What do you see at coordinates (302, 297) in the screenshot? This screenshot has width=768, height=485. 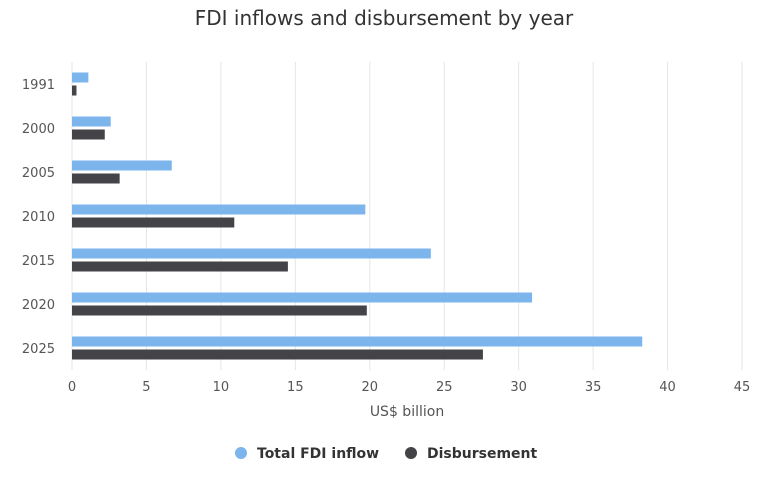 I see `bar-total-fdi-inflow-2020` at bounding box center [302, 297].